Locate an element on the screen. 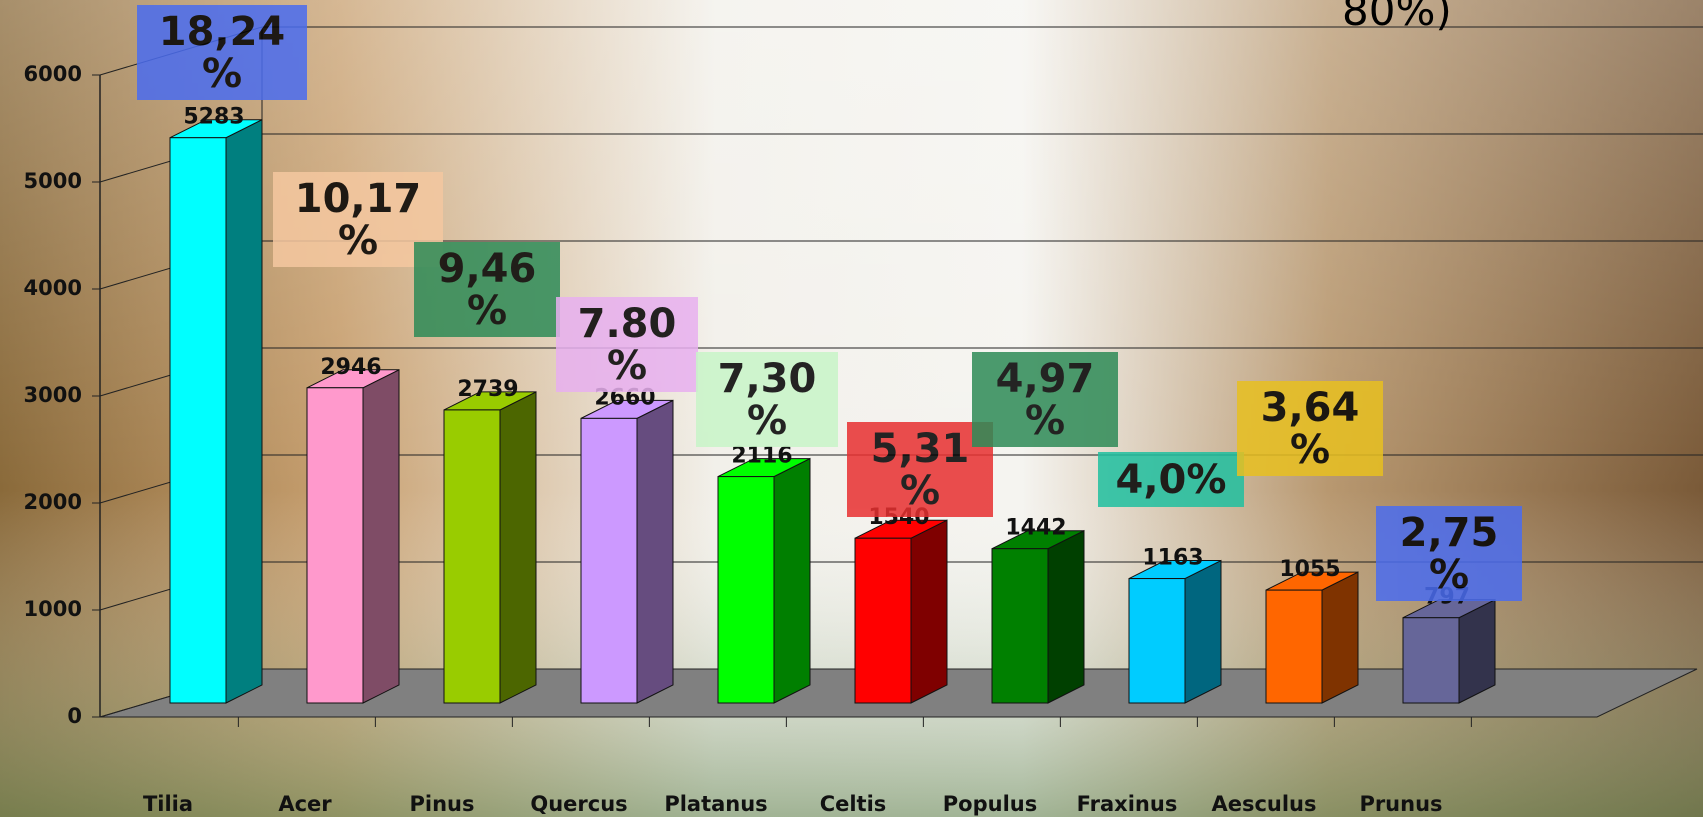  x-tick-label: Platanus is located at coordinates (715, 804).